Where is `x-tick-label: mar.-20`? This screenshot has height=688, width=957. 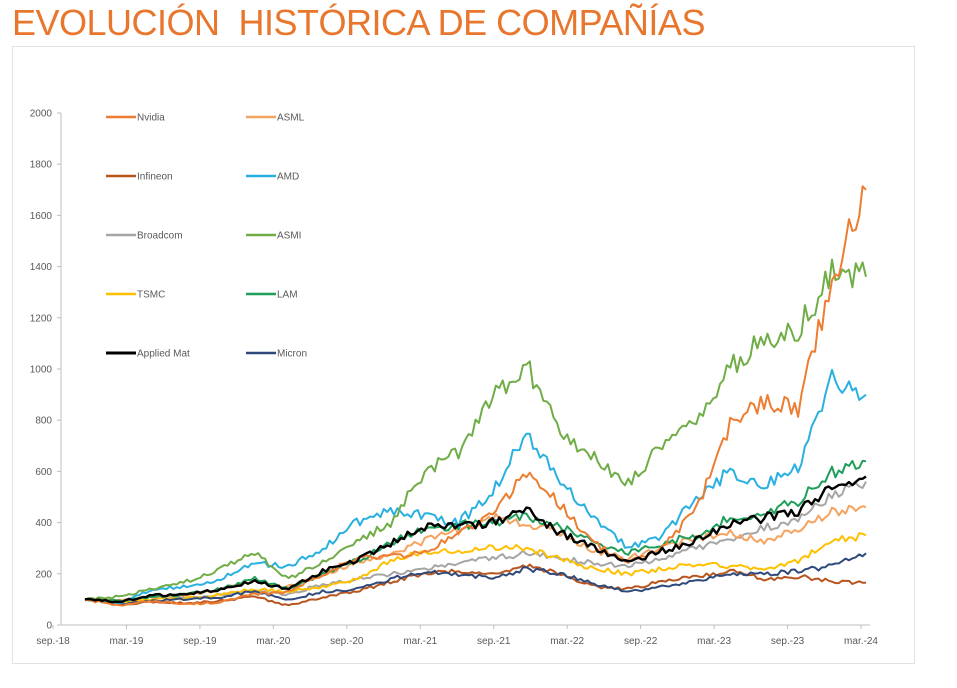 x-tick-label: mar.-20 is located at coordinates (273, 641).